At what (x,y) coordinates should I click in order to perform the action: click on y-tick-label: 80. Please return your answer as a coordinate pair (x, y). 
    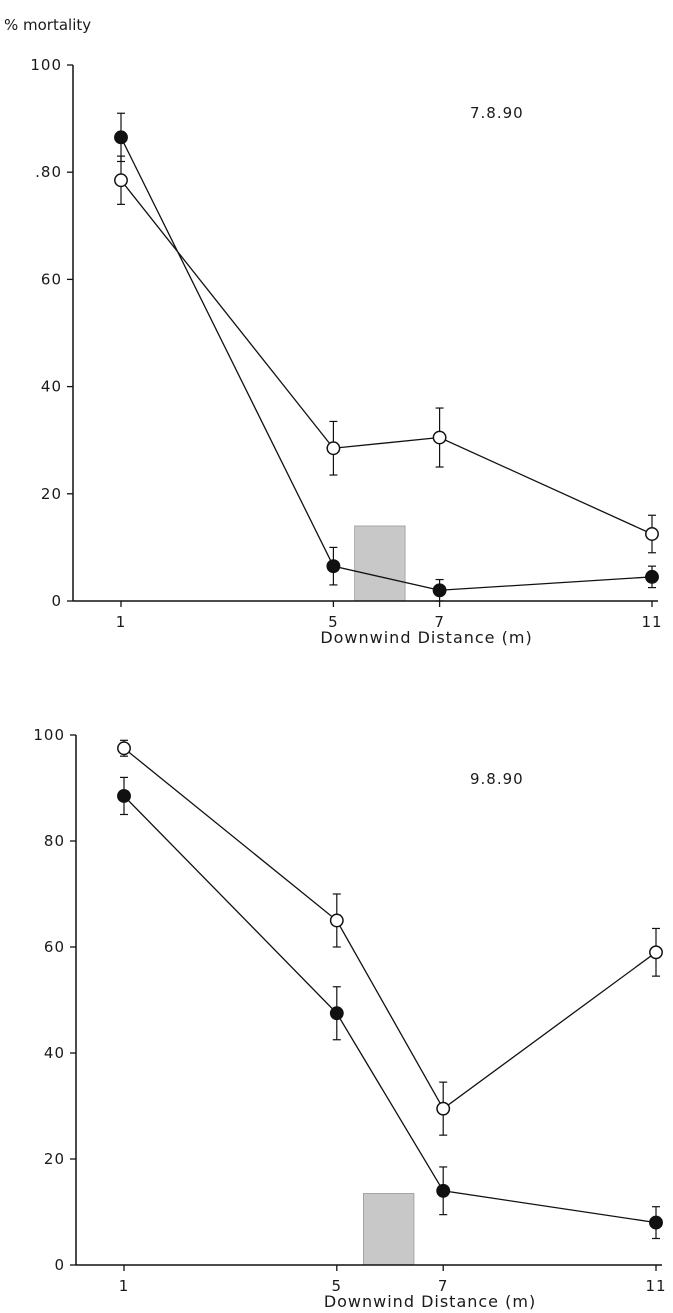
    Looking at the image, I should click on (54, 841).